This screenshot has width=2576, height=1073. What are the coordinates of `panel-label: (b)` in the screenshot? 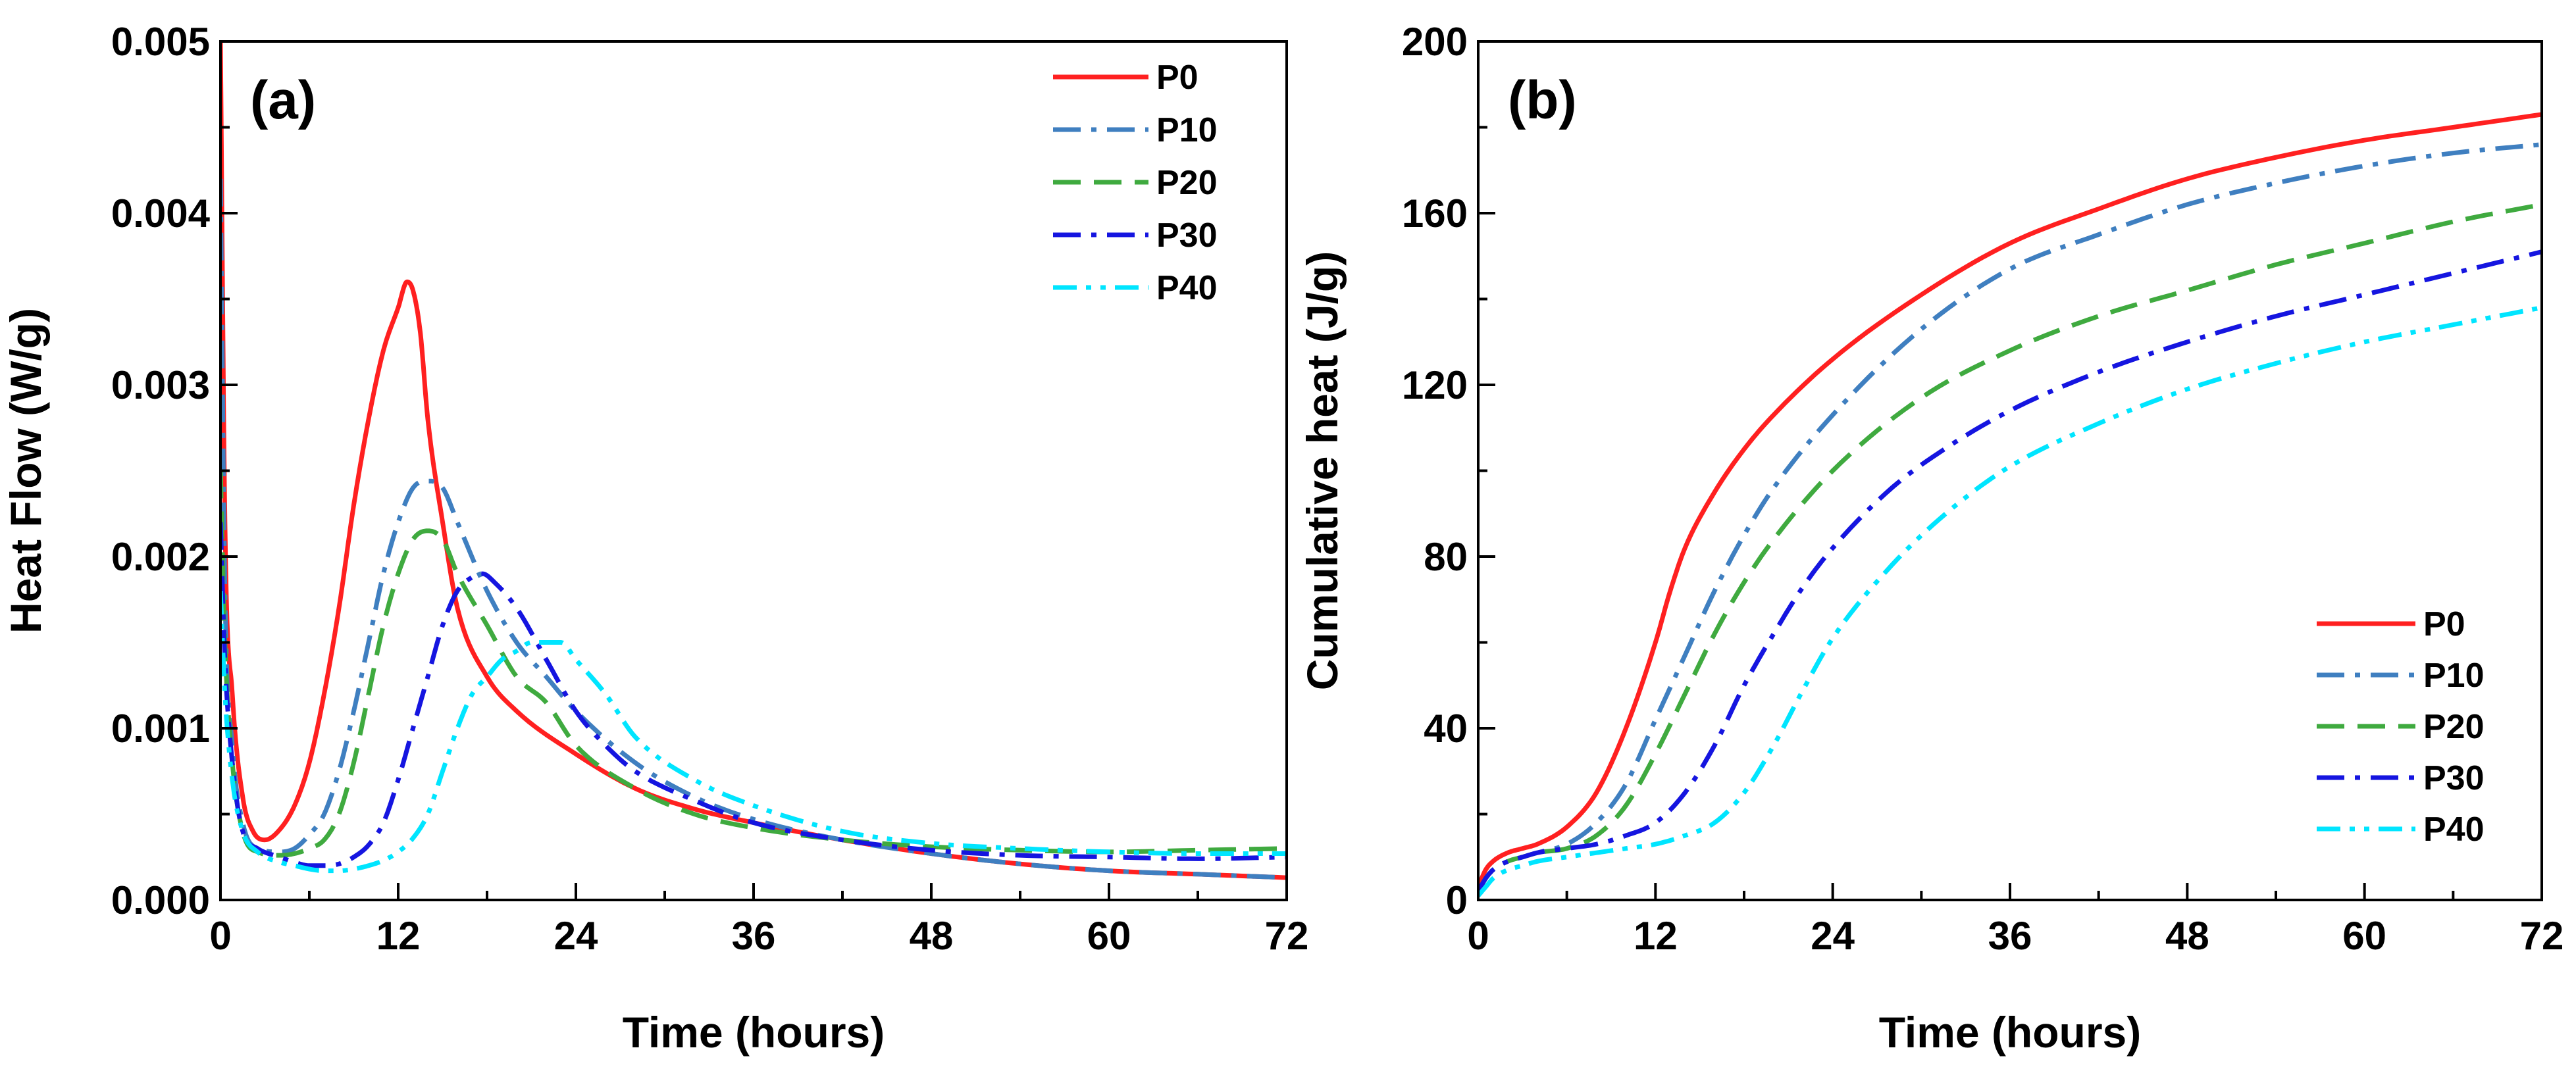 It's located at (1542, 100).